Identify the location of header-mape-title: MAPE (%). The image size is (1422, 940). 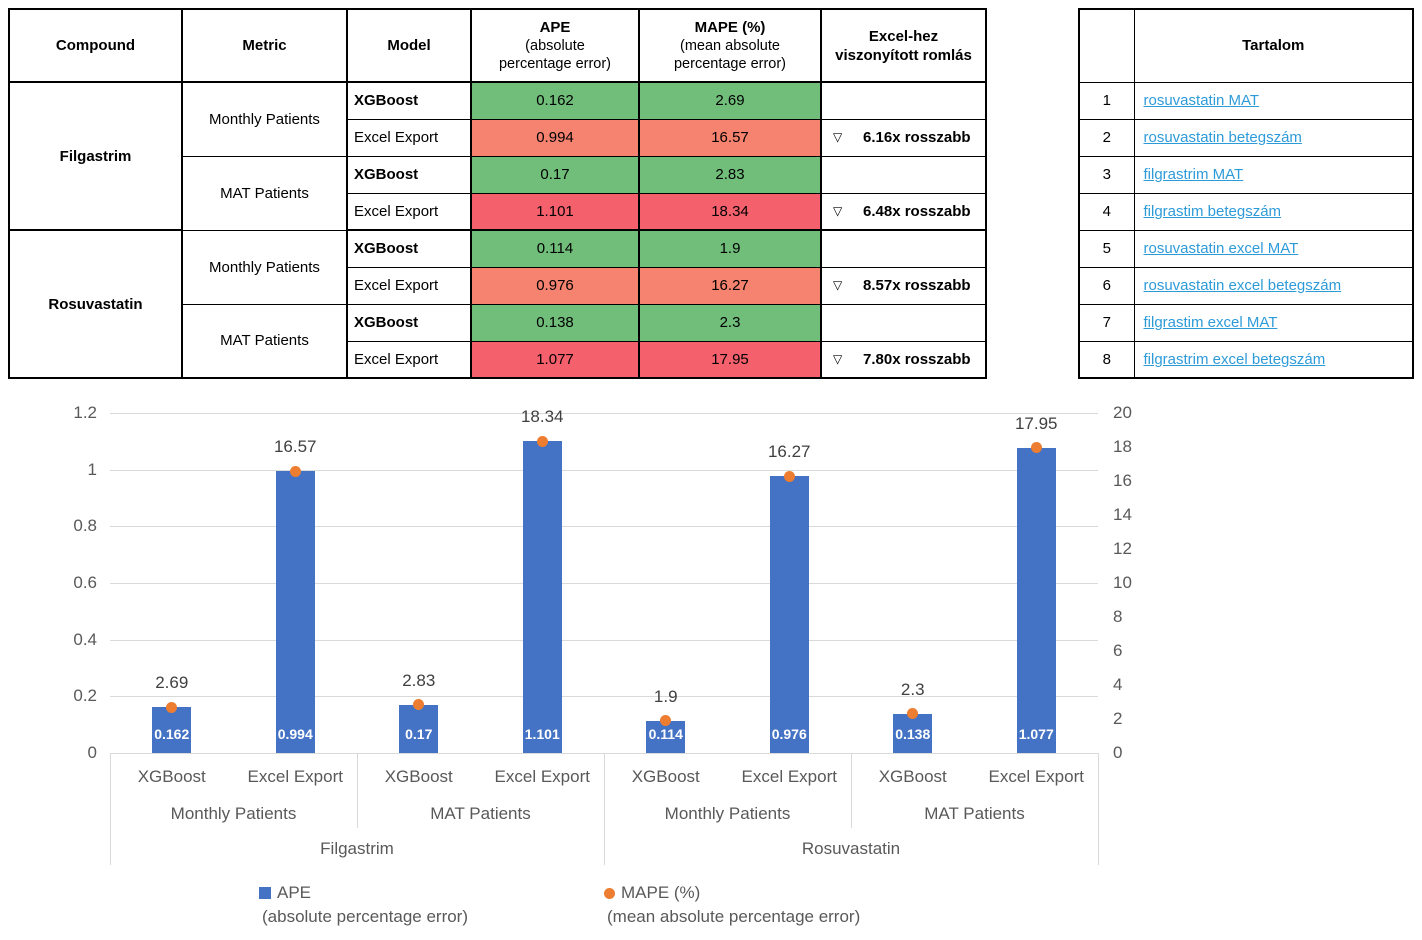
(730, 27).